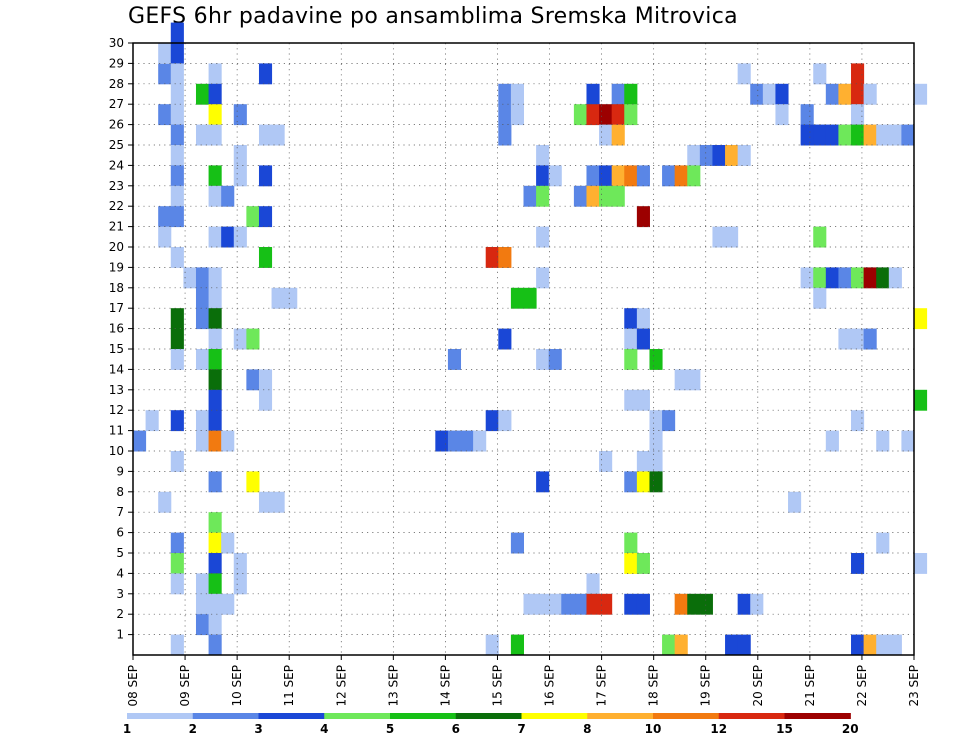 Image resolution: width=960 pixels, height=742 pixels. What do you see at coordinates (116, 104) in the screenshot?
I see `y-tick-label: 27` at bounding box center [116, 104].